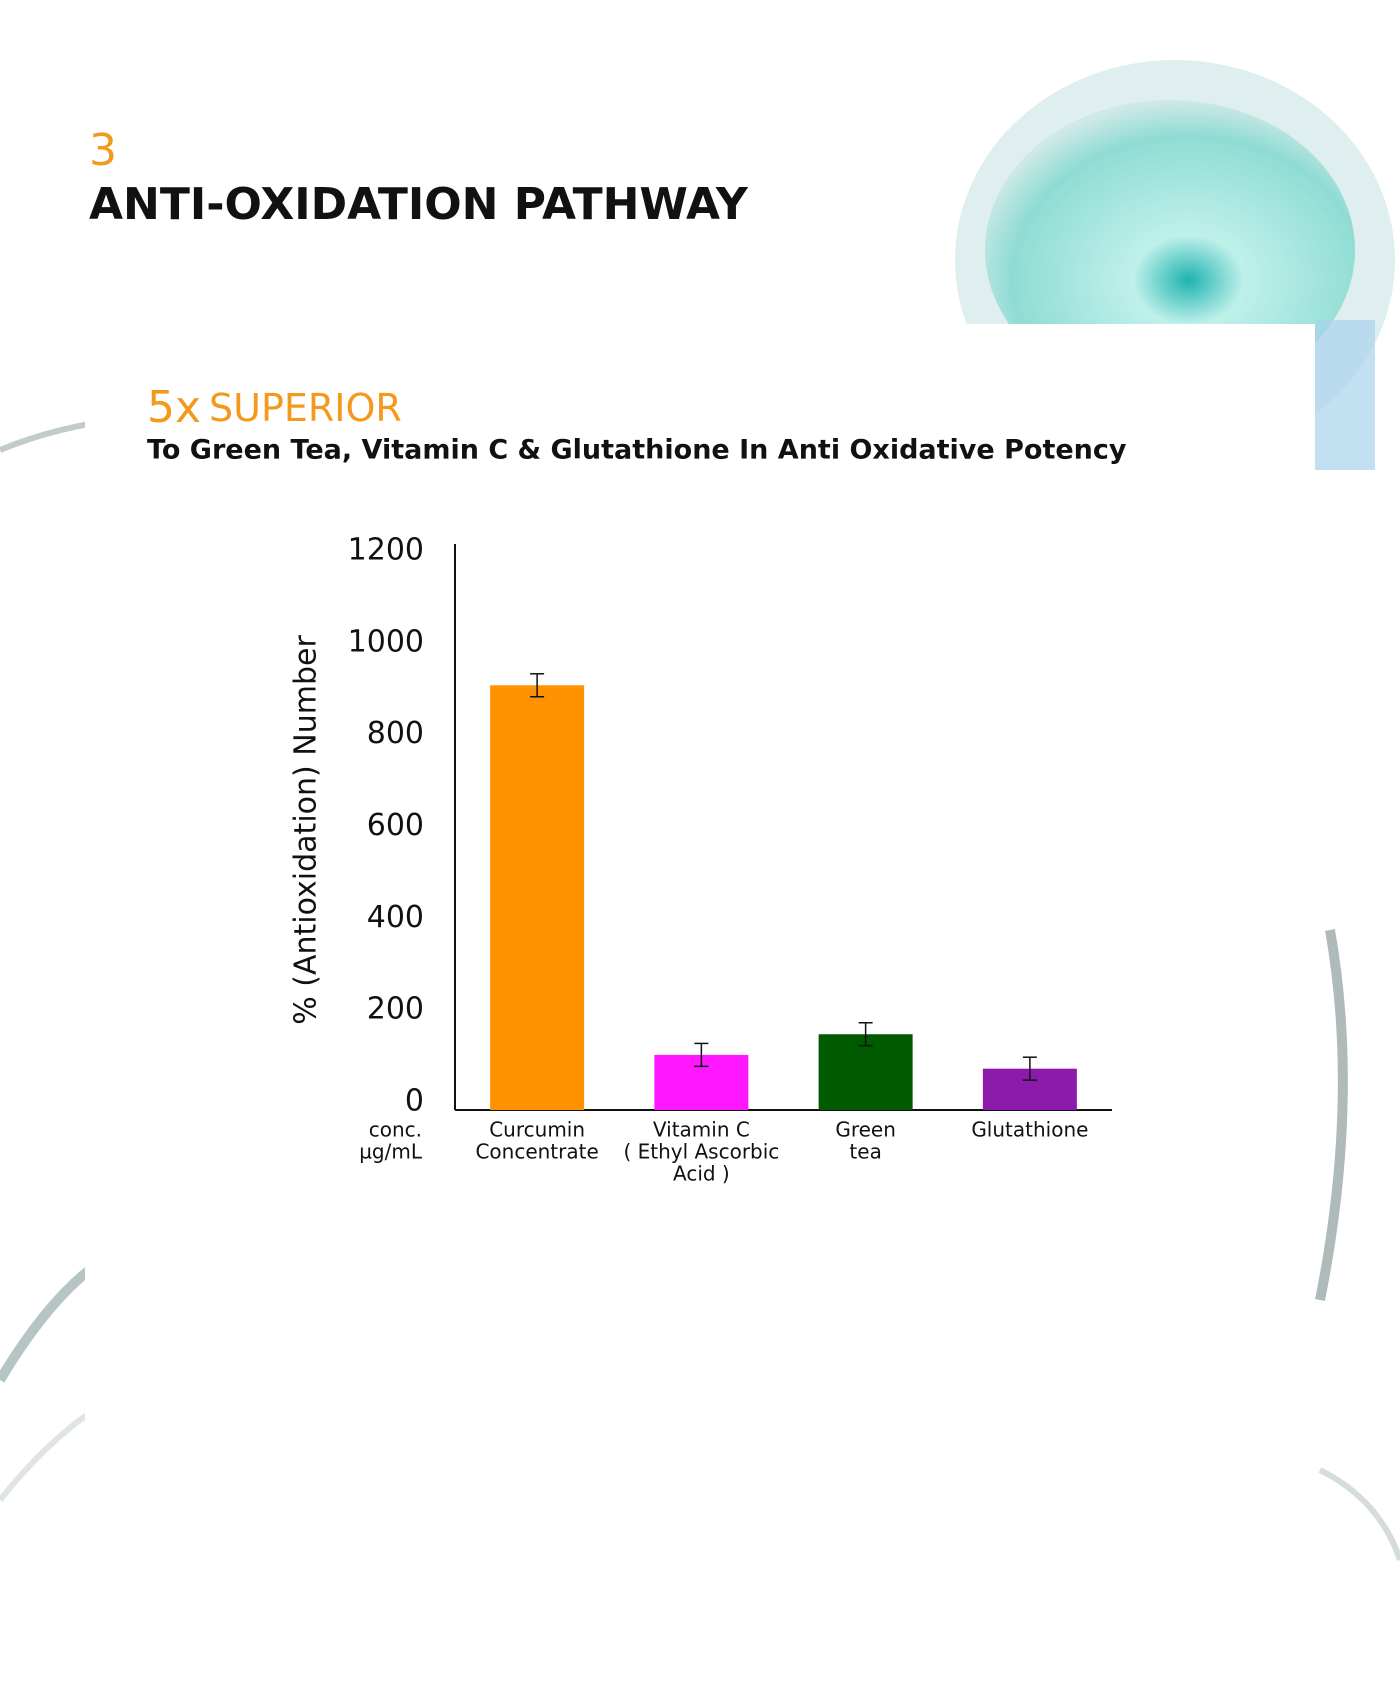 The width and height of the screenshot is (1400, 1706). What do you see at coordinates (395, 1009) in the screenshot?
I see `y-tick-label: 200` at bounding box center [395, 1009].